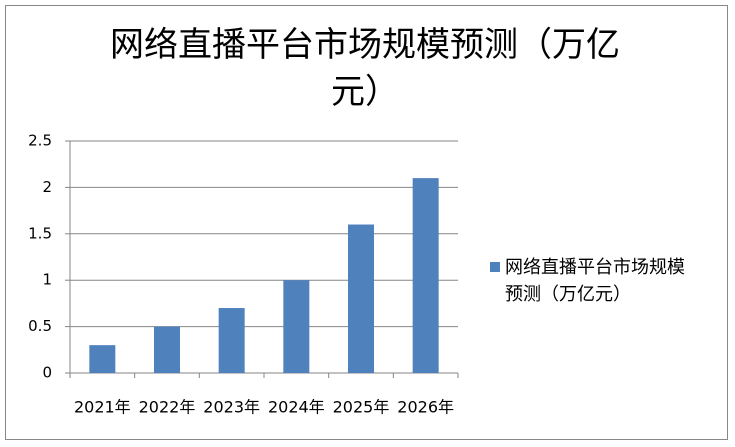 This screenshot has width=735, height=447. What do you see at coordinates (102, 407) in the screenshot?
I see `x-tick-label: 2021年` at bounding box center [102, 407].